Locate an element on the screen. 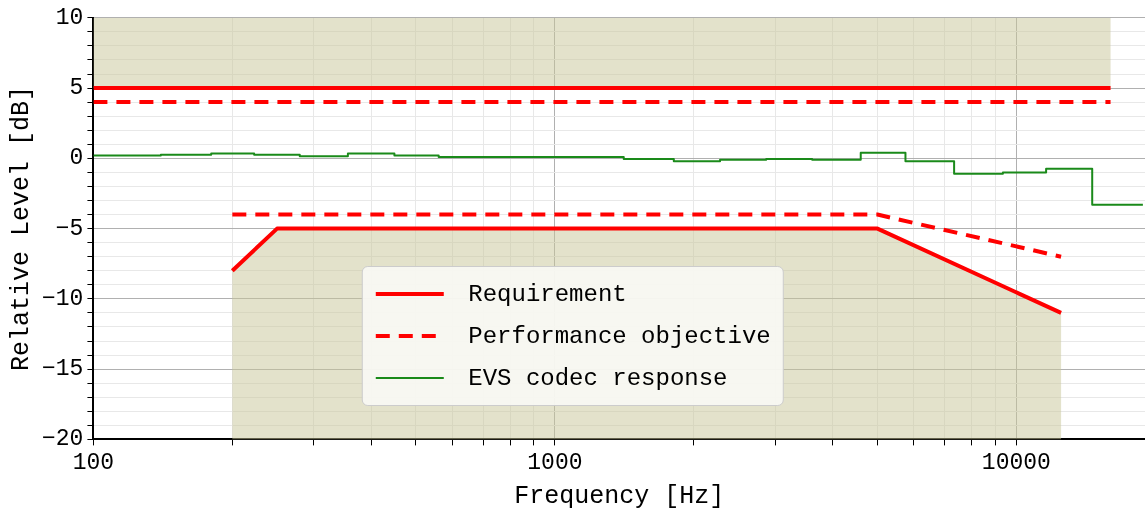 The width and height of the screenshot is (1145, 511). y-tick-label: −10 is located at coordinates (62, 298).